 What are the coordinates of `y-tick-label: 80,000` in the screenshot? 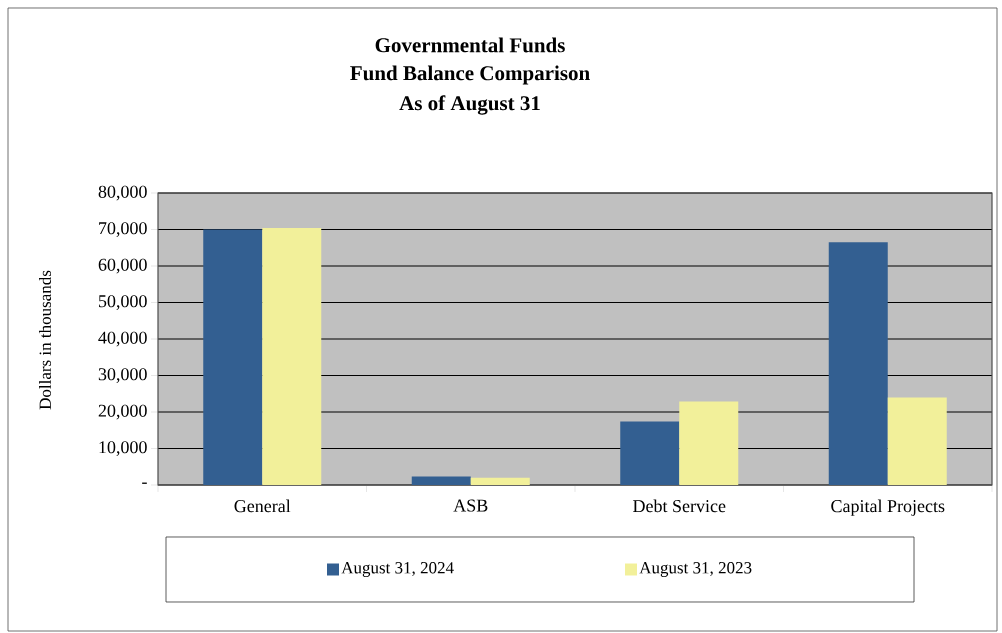 It's located at (122, 193).